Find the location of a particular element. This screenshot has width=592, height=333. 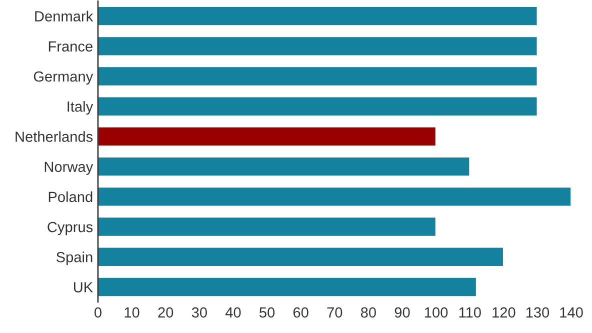

y-tick-label: Spain is located at coordinates (74, 259).